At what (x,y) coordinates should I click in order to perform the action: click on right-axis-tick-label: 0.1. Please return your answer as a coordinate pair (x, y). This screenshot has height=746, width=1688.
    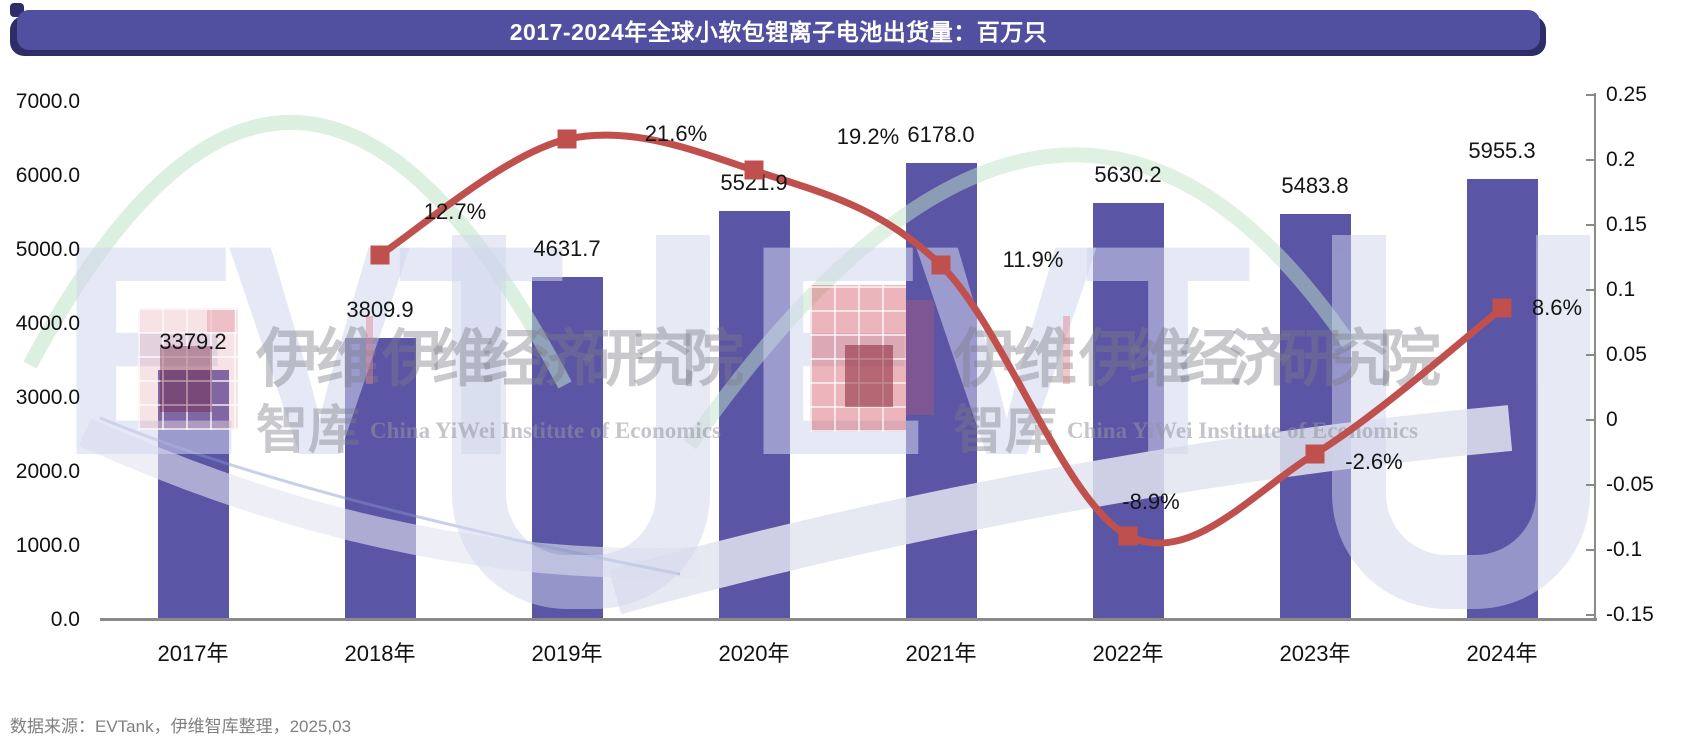
    Looking at the image, I should click on (1621, 289).